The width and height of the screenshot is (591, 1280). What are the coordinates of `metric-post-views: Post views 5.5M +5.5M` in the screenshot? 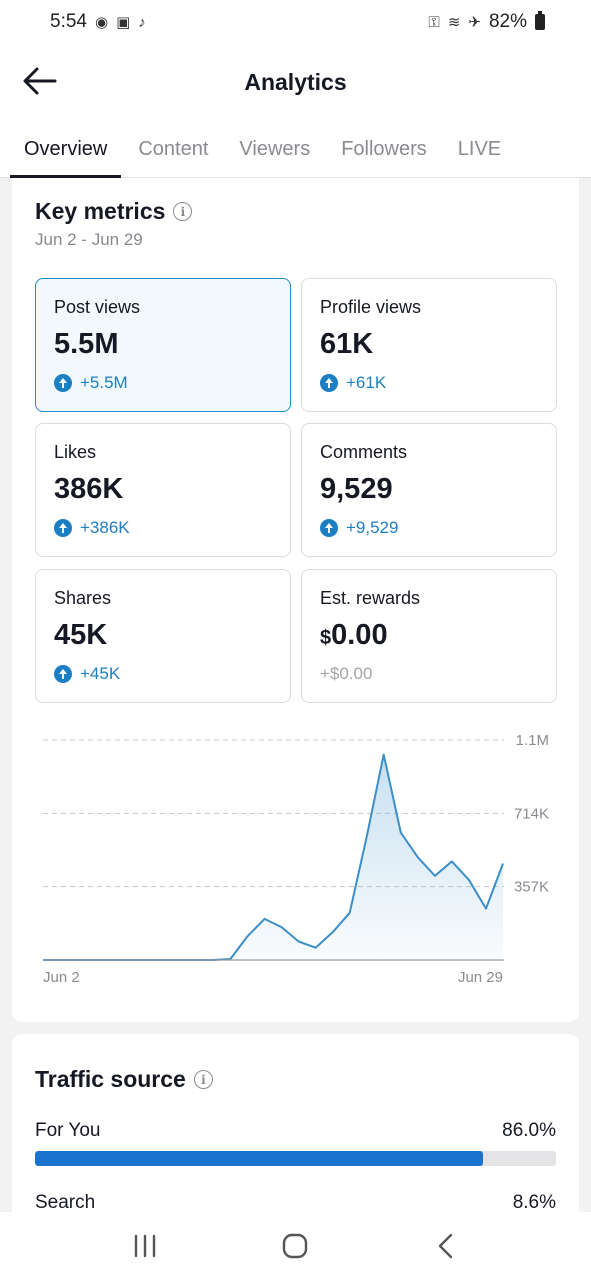 It's located at (163, 345).